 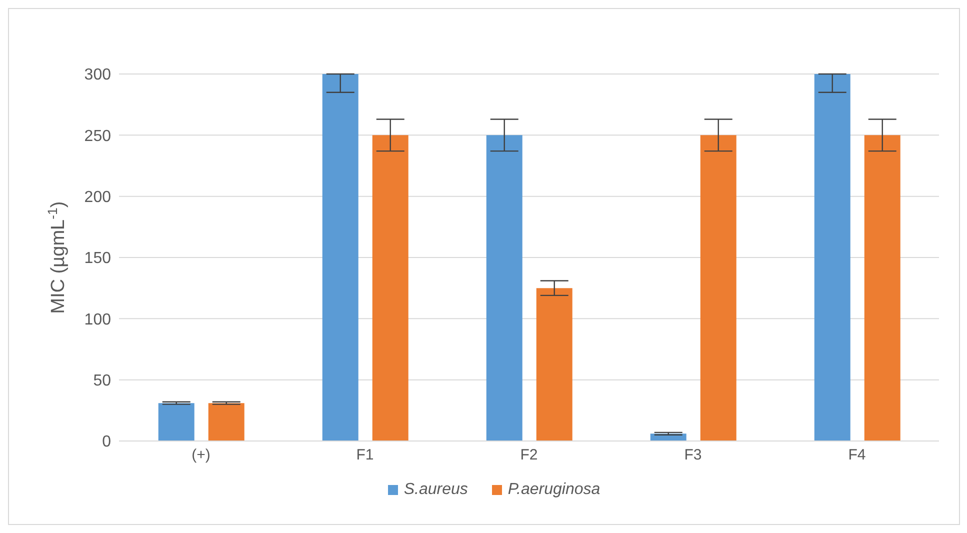 I want to click on y-tick-label: 250, so click(x=98, y=136).